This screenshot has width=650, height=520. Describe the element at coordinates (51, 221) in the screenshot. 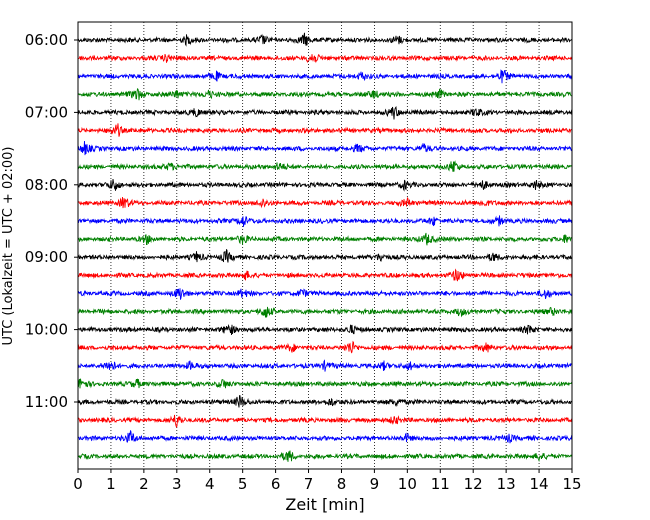

I see `y-axis-ticks: 06:00 07:00 08:00 09:00 10:00 11:00` at that location.